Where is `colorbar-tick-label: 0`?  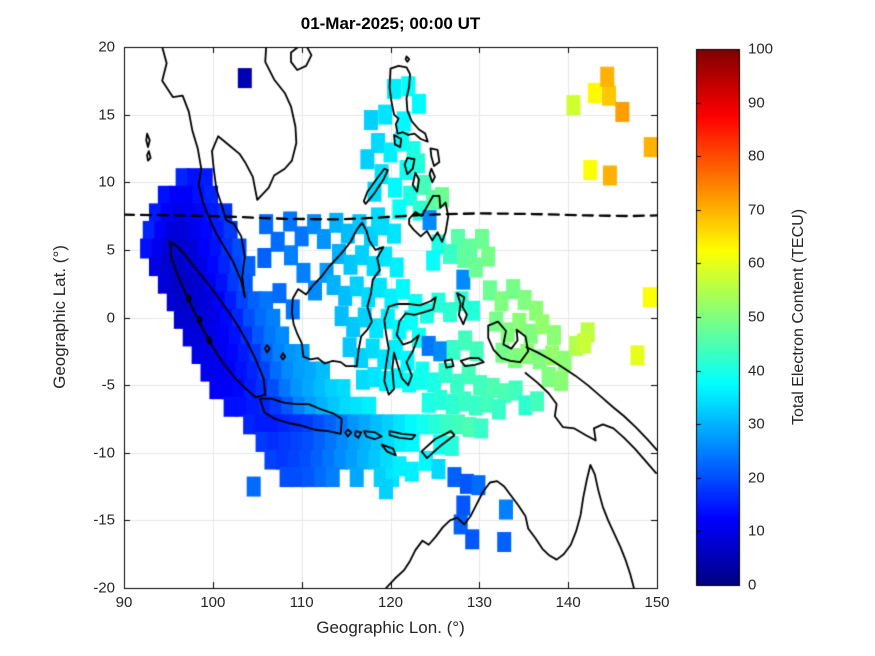 colorbar-tick-label: 0 is located at coordinates (752, 585).